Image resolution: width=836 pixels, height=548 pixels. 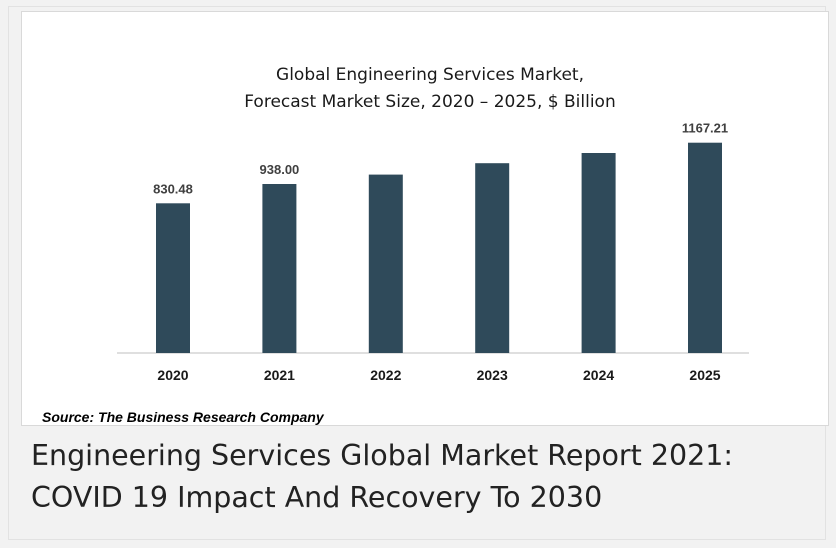 What do you see at coordinates (279, 375) in the screenshot?
I see `x-tick-label-2021: 2021` at bounding box center [279, 375].